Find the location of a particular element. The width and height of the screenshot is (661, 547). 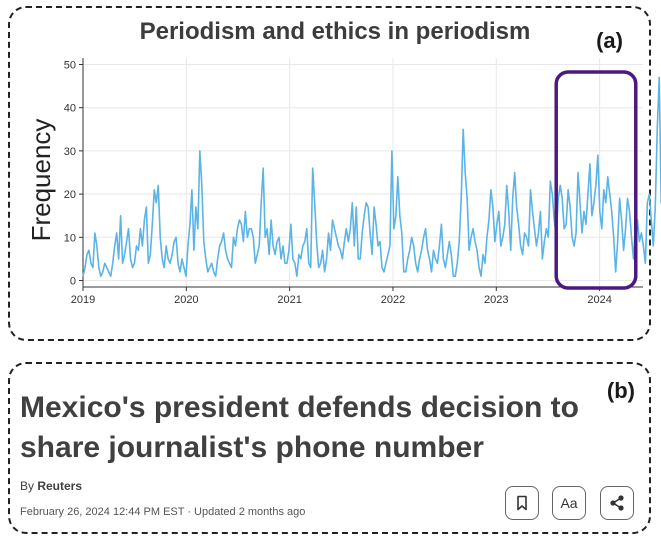

highlight-box-2024 is located at coordinates (596, 180).